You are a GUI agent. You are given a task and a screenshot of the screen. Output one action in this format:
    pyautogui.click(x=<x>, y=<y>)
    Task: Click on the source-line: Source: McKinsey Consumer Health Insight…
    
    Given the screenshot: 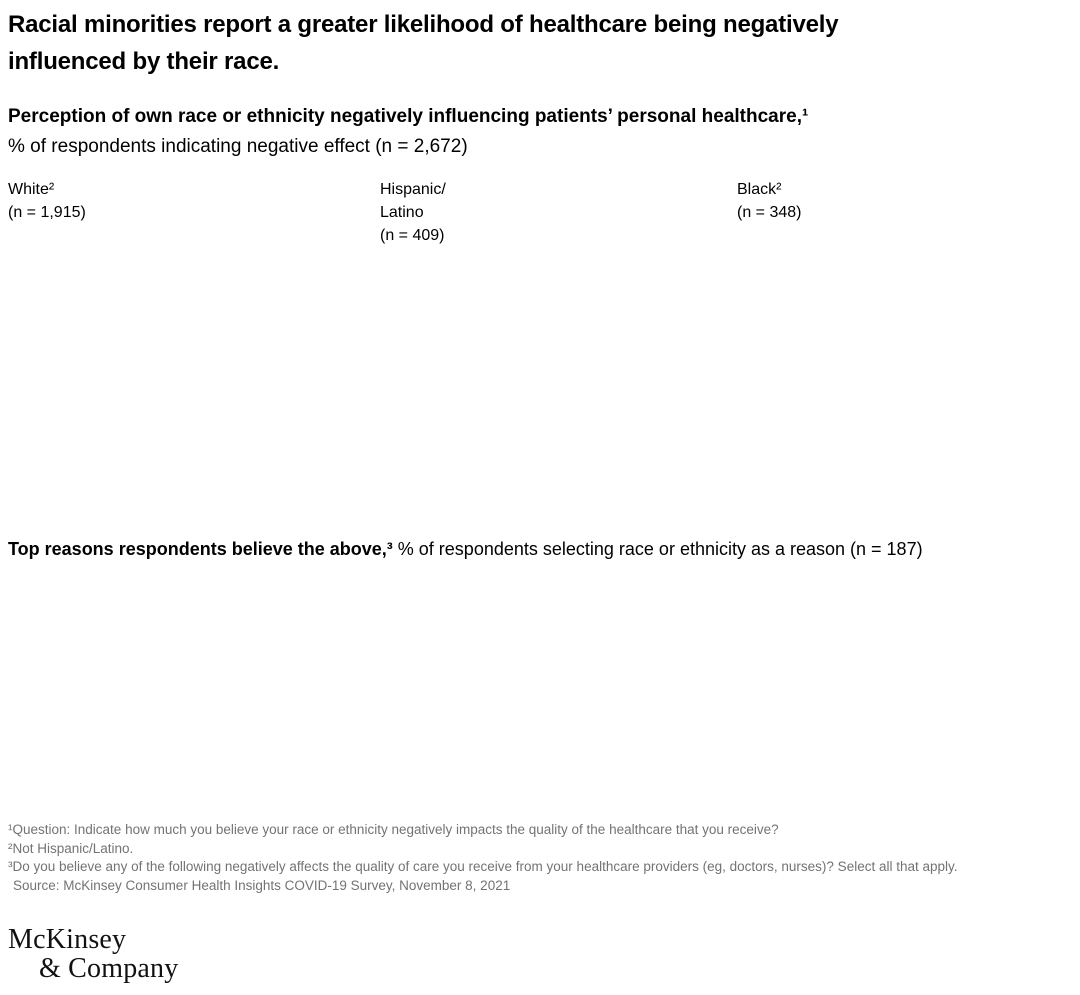 What is the action you would take?
    pyautogui.click(x=262, y=885)
    